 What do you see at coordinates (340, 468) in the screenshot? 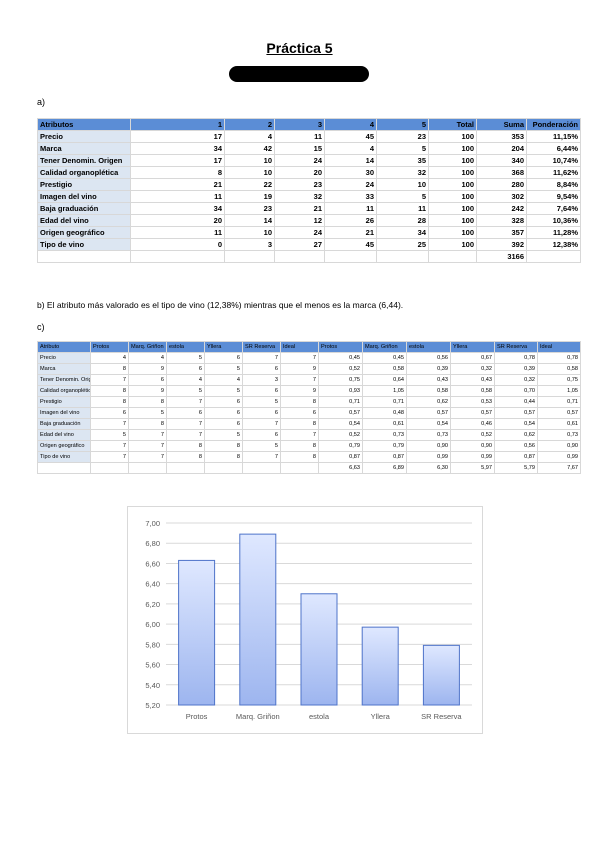
I see `total-cell: 6,63` at bounding box center [340, 468].